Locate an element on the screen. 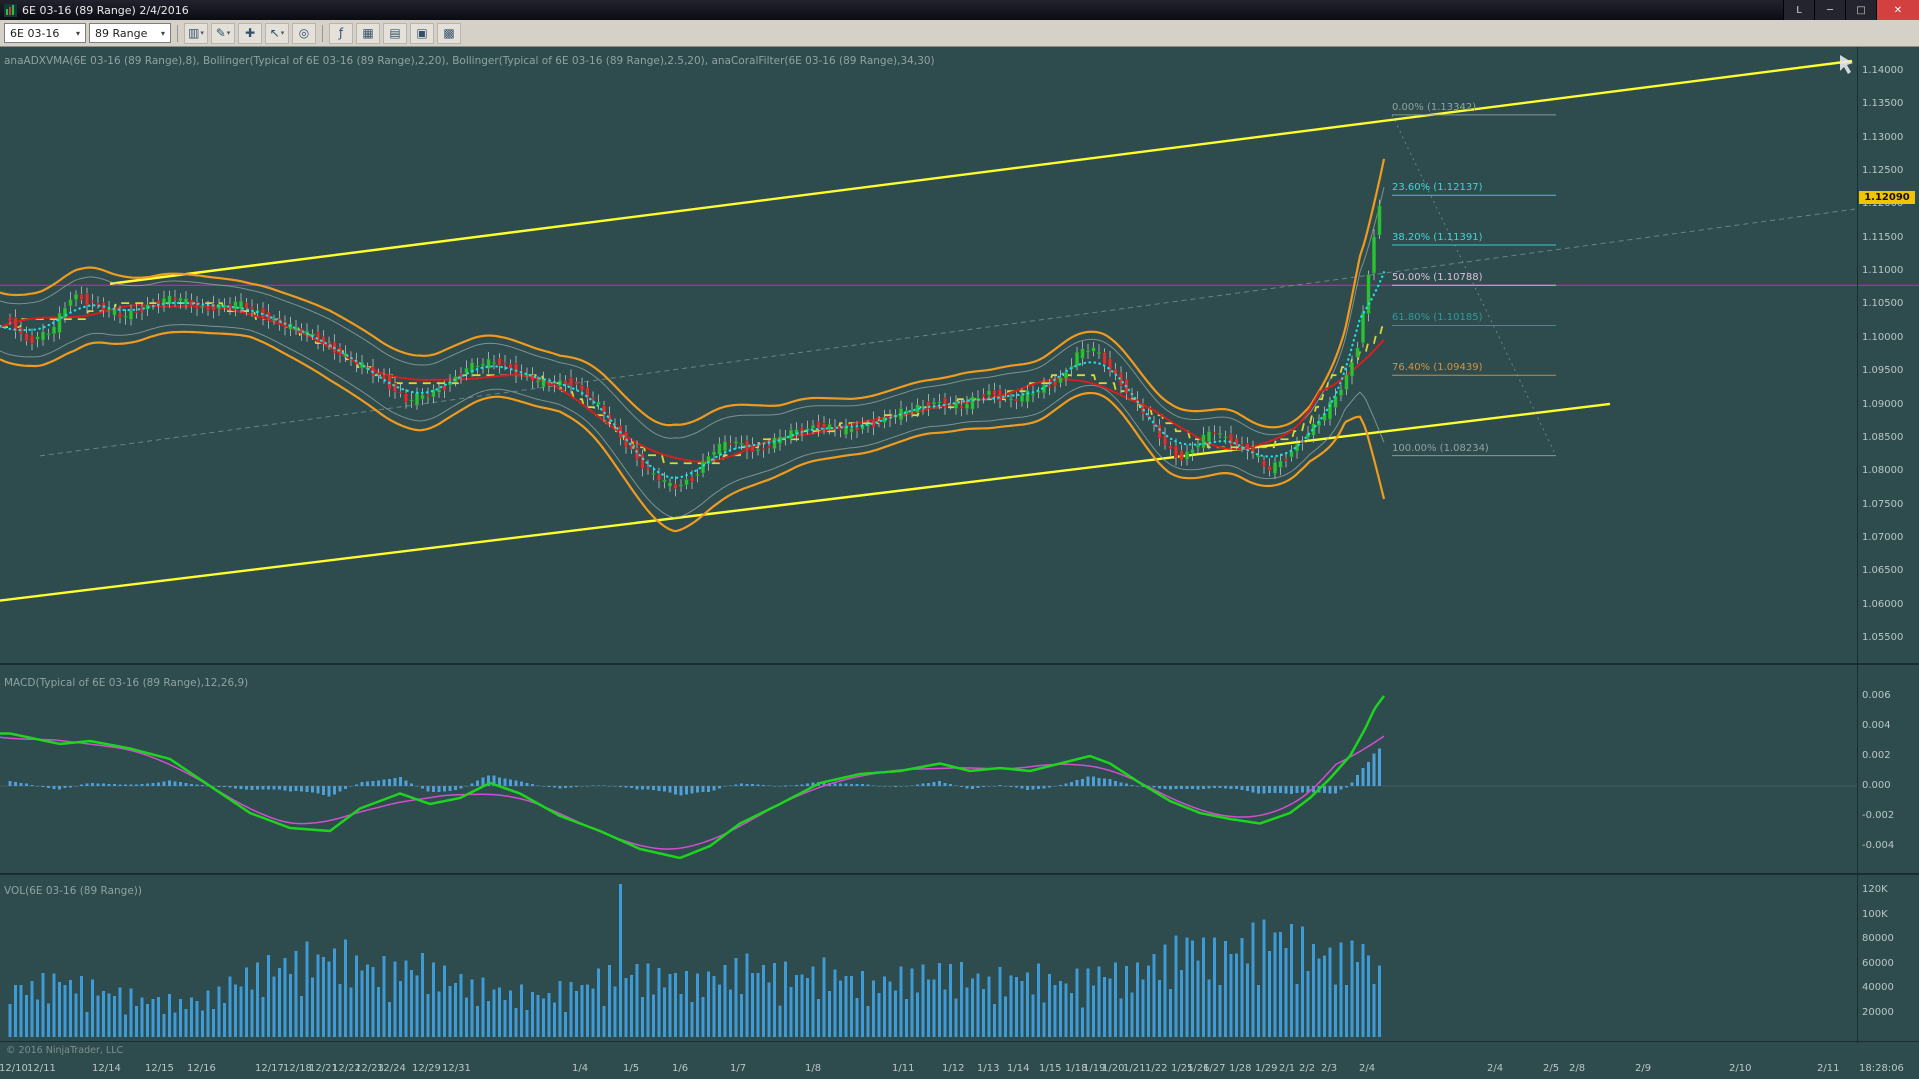  price-axis-label: 1.08000 is located at coordinates (1883, 471).